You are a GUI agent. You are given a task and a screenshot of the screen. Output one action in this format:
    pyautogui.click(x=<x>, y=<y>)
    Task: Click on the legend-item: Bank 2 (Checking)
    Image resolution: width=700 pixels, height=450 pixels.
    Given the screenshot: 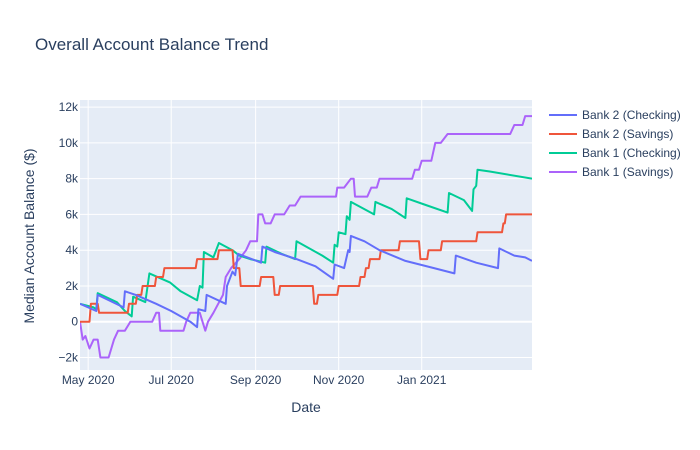 What is the action you would take?
    pyautogui.click(x=615, y=115)
    